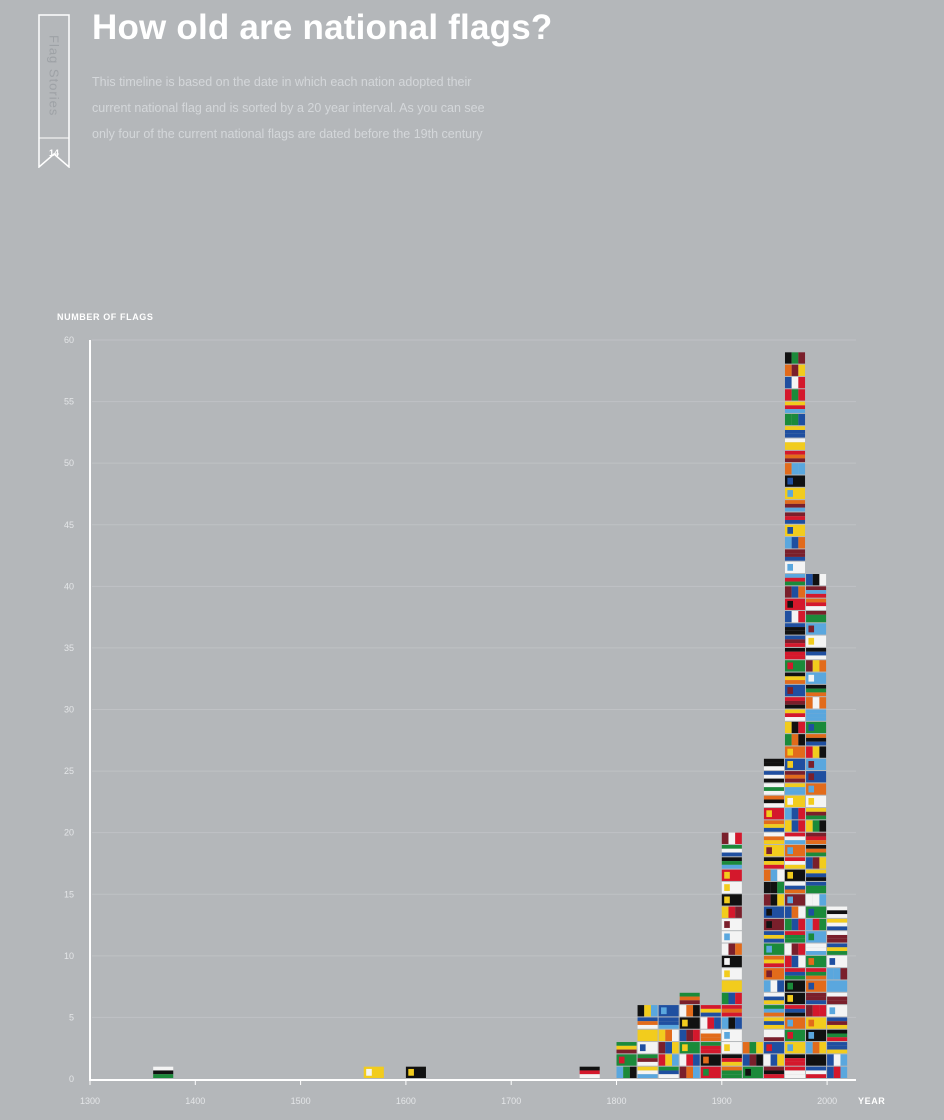 The width and height of the screenshot is (944, 1120). I want to click on series-name: Flag Stories, so click(54, 76).